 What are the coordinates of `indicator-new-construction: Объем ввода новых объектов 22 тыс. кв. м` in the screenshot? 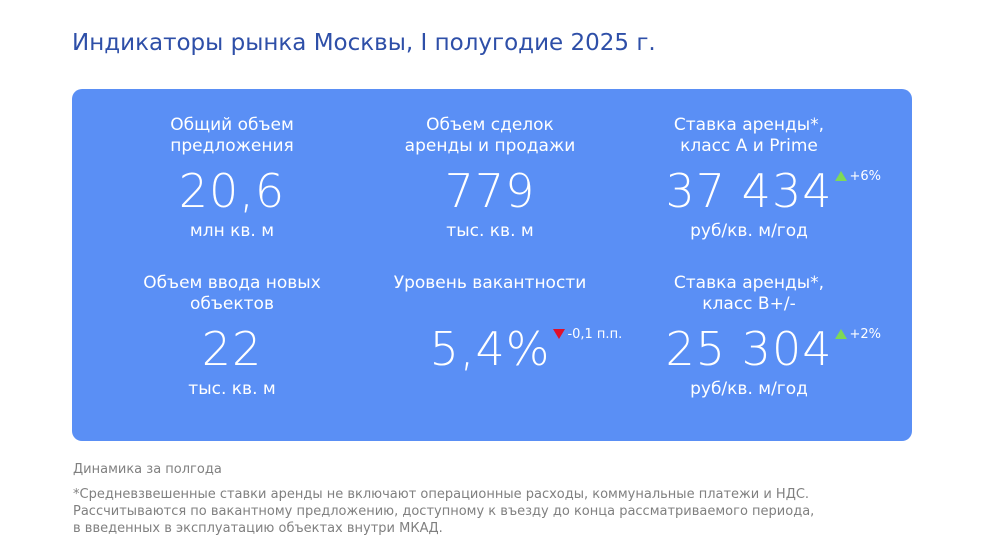 It's located at (232, 336).